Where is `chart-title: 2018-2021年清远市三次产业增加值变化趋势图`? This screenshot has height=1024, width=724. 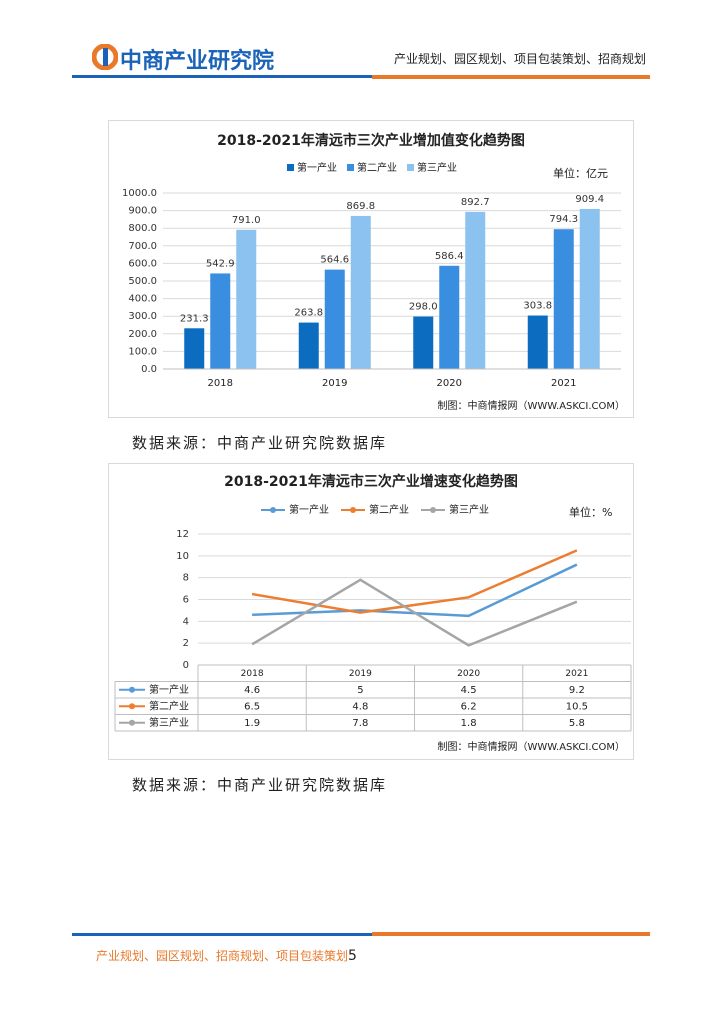 chart-title: 2018-2021年清远市三次产业增加值变化趋势图 is located at coordinates (371, 140).